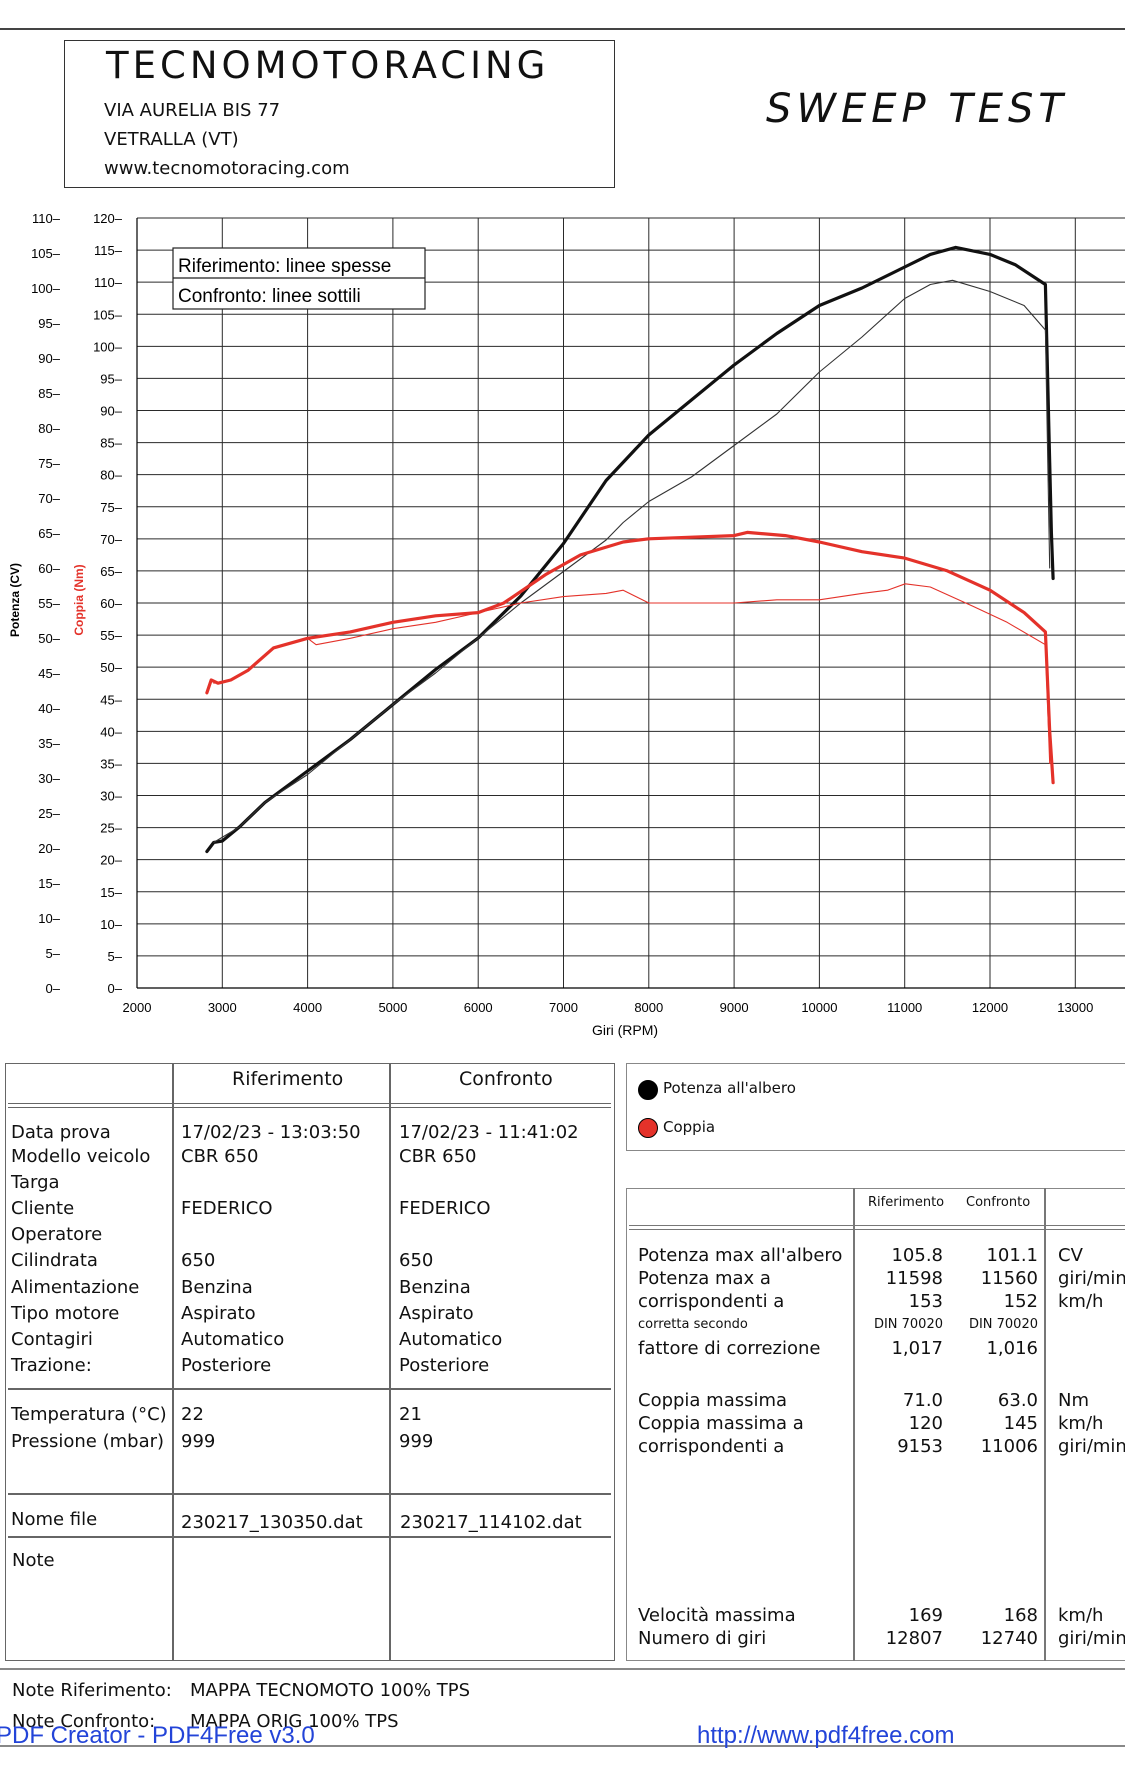 The image size is (1125, 1781). Describe the element at coordinates (702, 1638) in the screenshot. I see `result-label: Numero di giri` at that location.